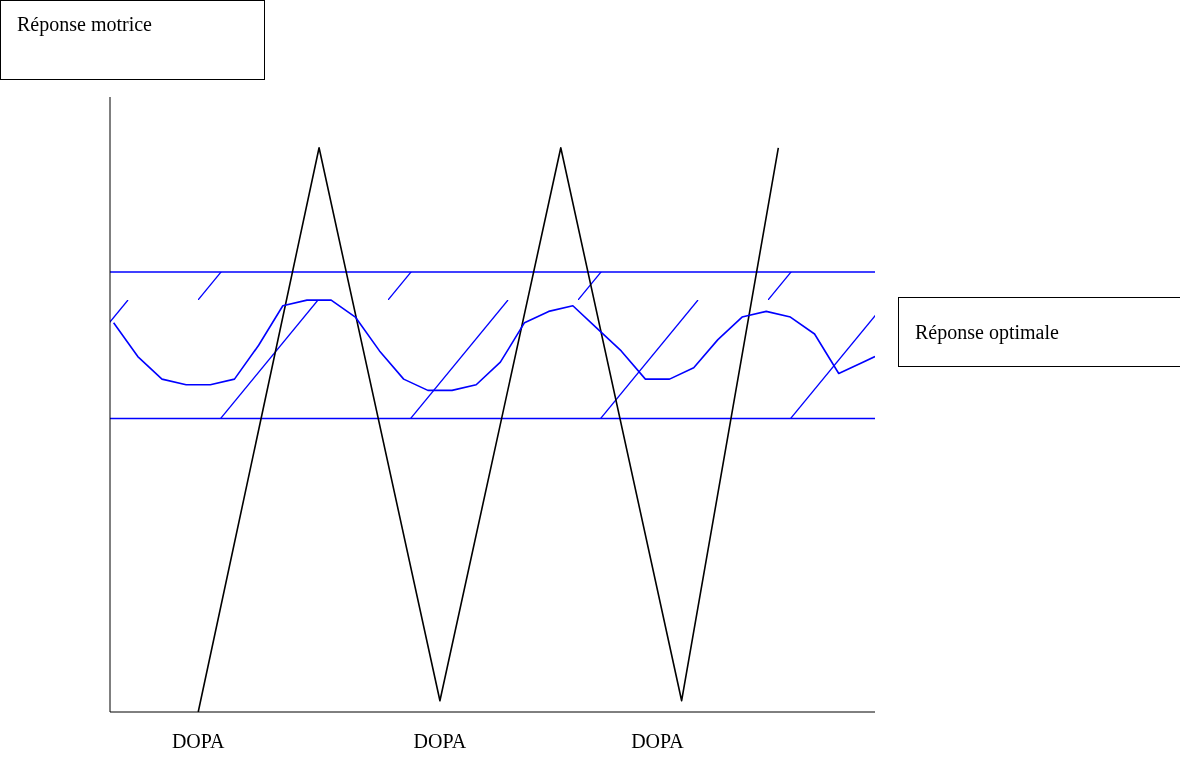  What do you see at coordinates (1039, 332) in the screenshot?
I see `band-label: Réponse optimale` at bounding box center [1039, 332].